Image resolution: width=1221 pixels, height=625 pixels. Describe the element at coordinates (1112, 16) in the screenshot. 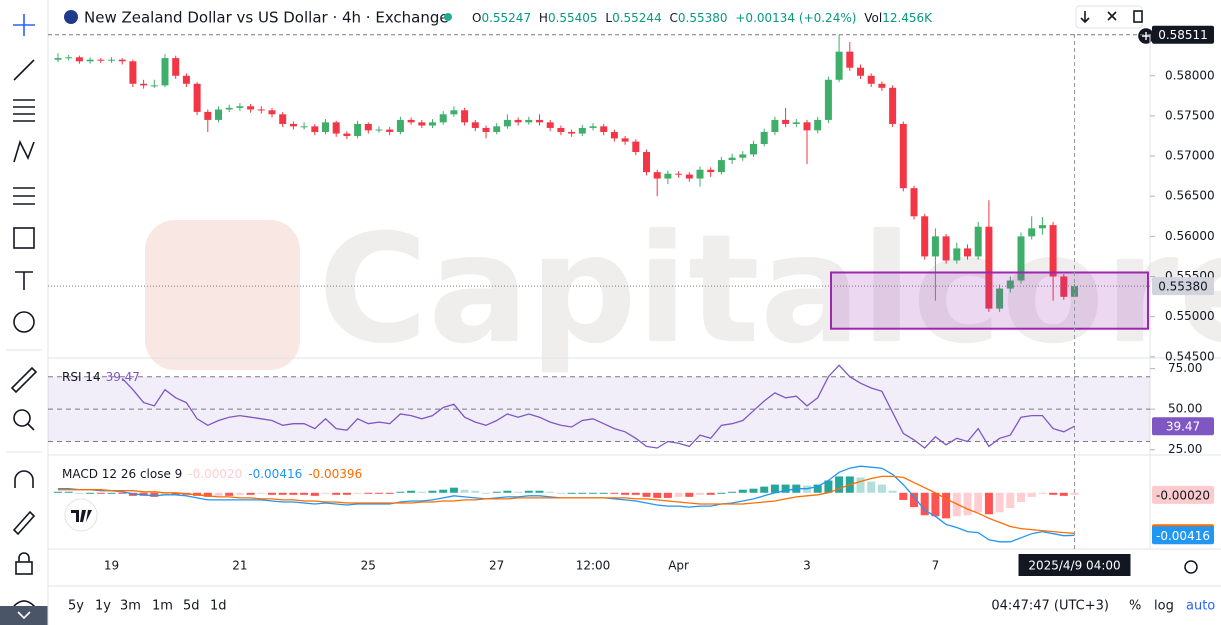

I see `close-button` at that location.